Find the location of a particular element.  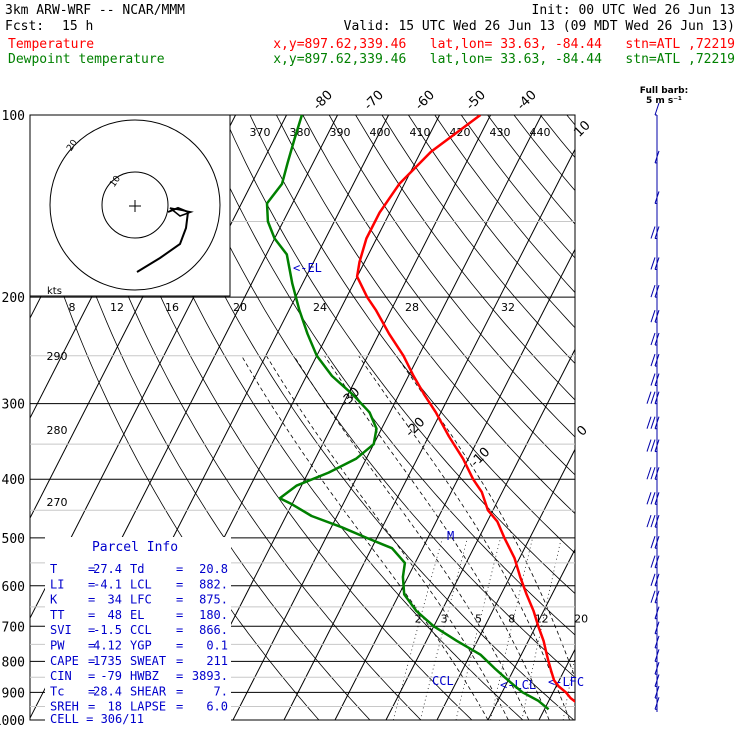

barb-title-2: 5 m s⁻¹ is located at coordinates (664, 101).